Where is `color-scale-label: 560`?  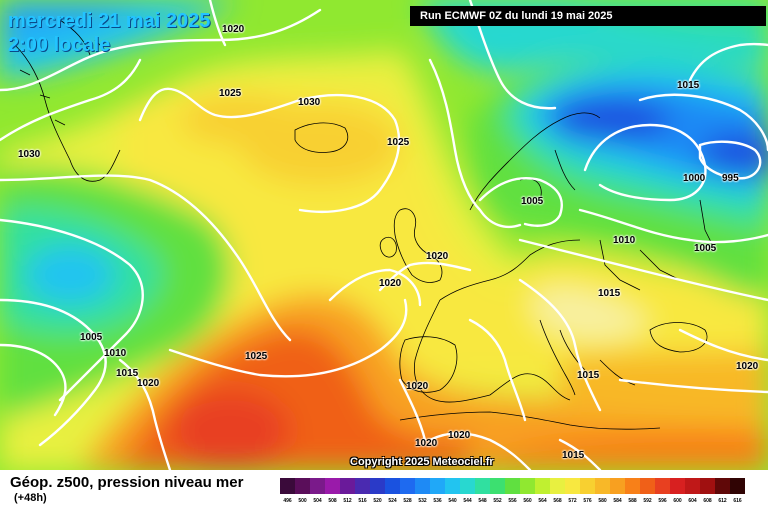 color-scale-label: 560 is located at coordinates (527, 501).